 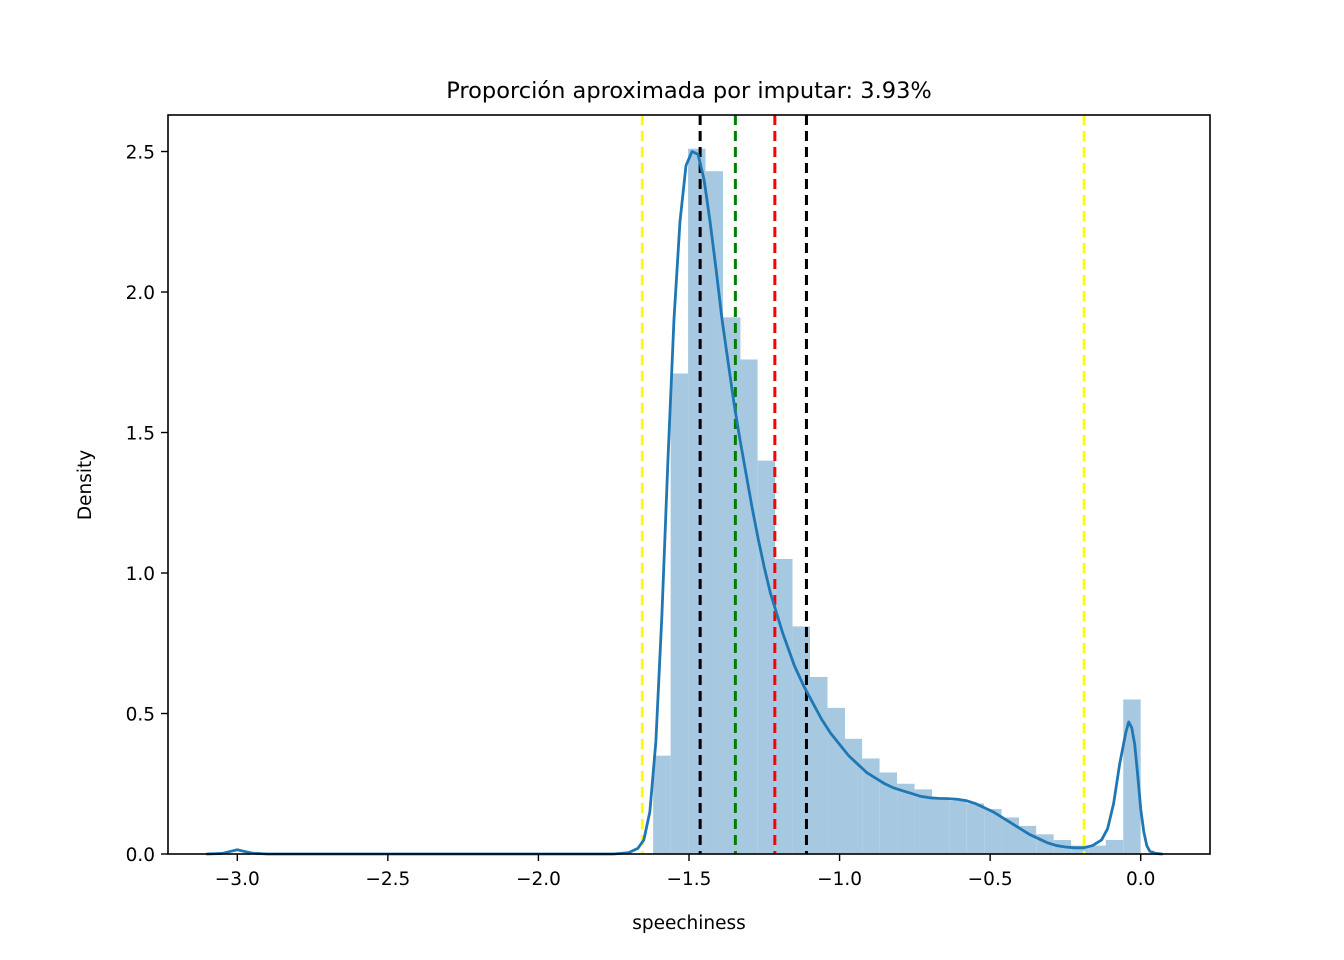 What do you see at coordinates (237, 879) in the screenshot?
I see `x-tick-label: −3.0` at bounding box center [237, 879].